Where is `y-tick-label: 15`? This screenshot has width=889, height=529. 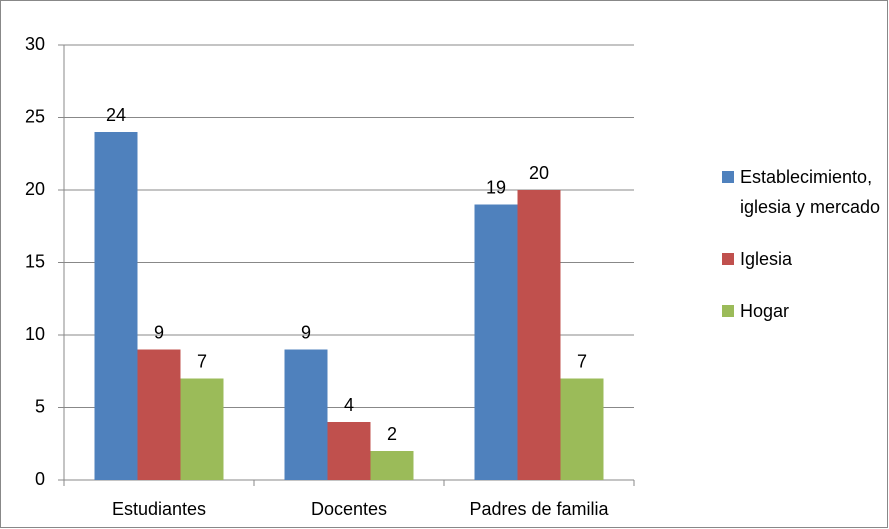 y-tick-label: 15 is located at coordinates (35, 261).